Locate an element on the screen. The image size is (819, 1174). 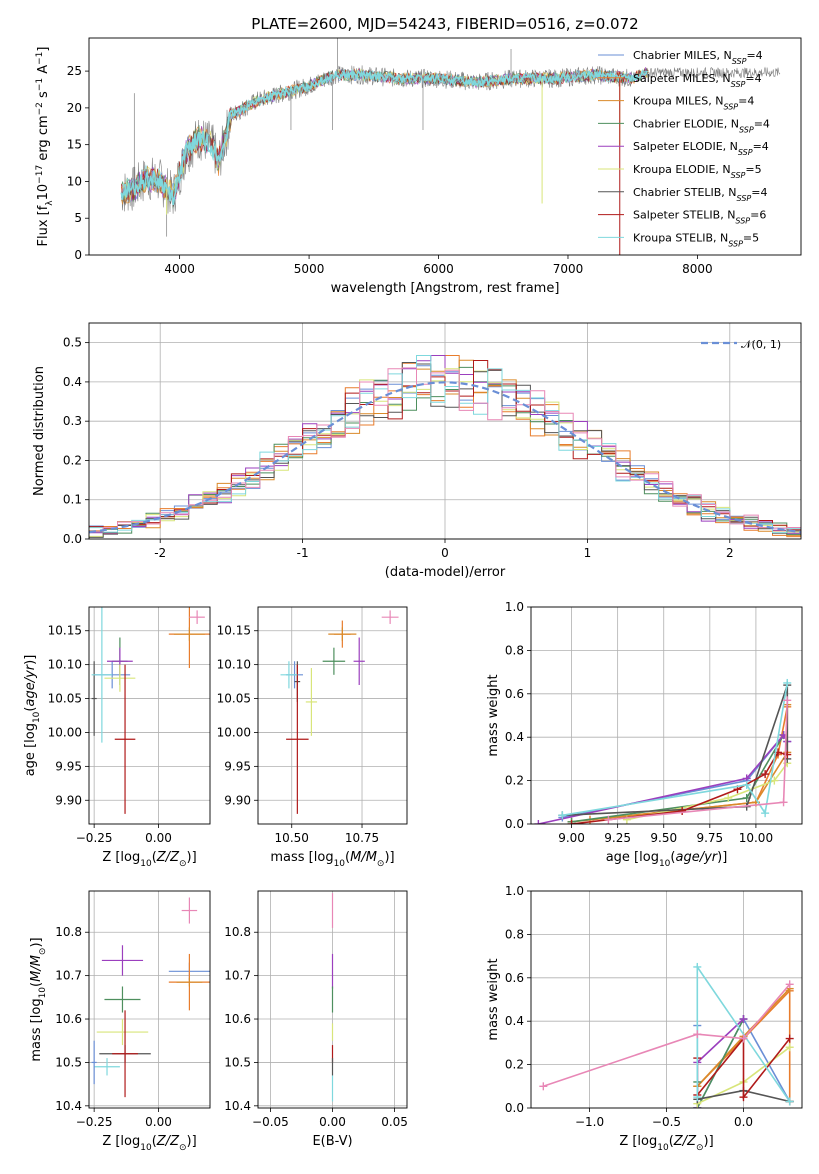
y-tick-label: 0.2 is located at coordinates (72, 460).